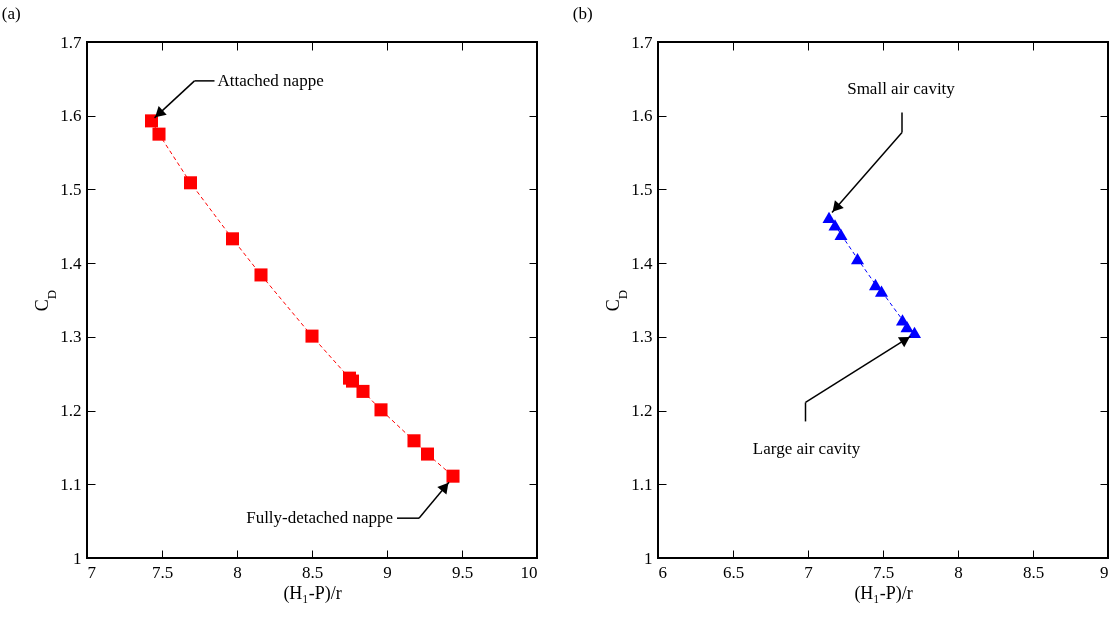  I want to click on x-tick-label: 6, so click(662, 572).